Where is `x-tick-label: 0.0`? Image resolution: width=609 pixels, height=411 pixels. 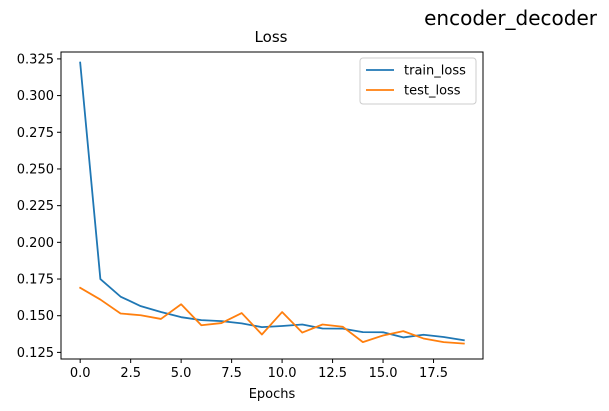 x-tick-label: 0.0 is located at coordinates (80, 373).